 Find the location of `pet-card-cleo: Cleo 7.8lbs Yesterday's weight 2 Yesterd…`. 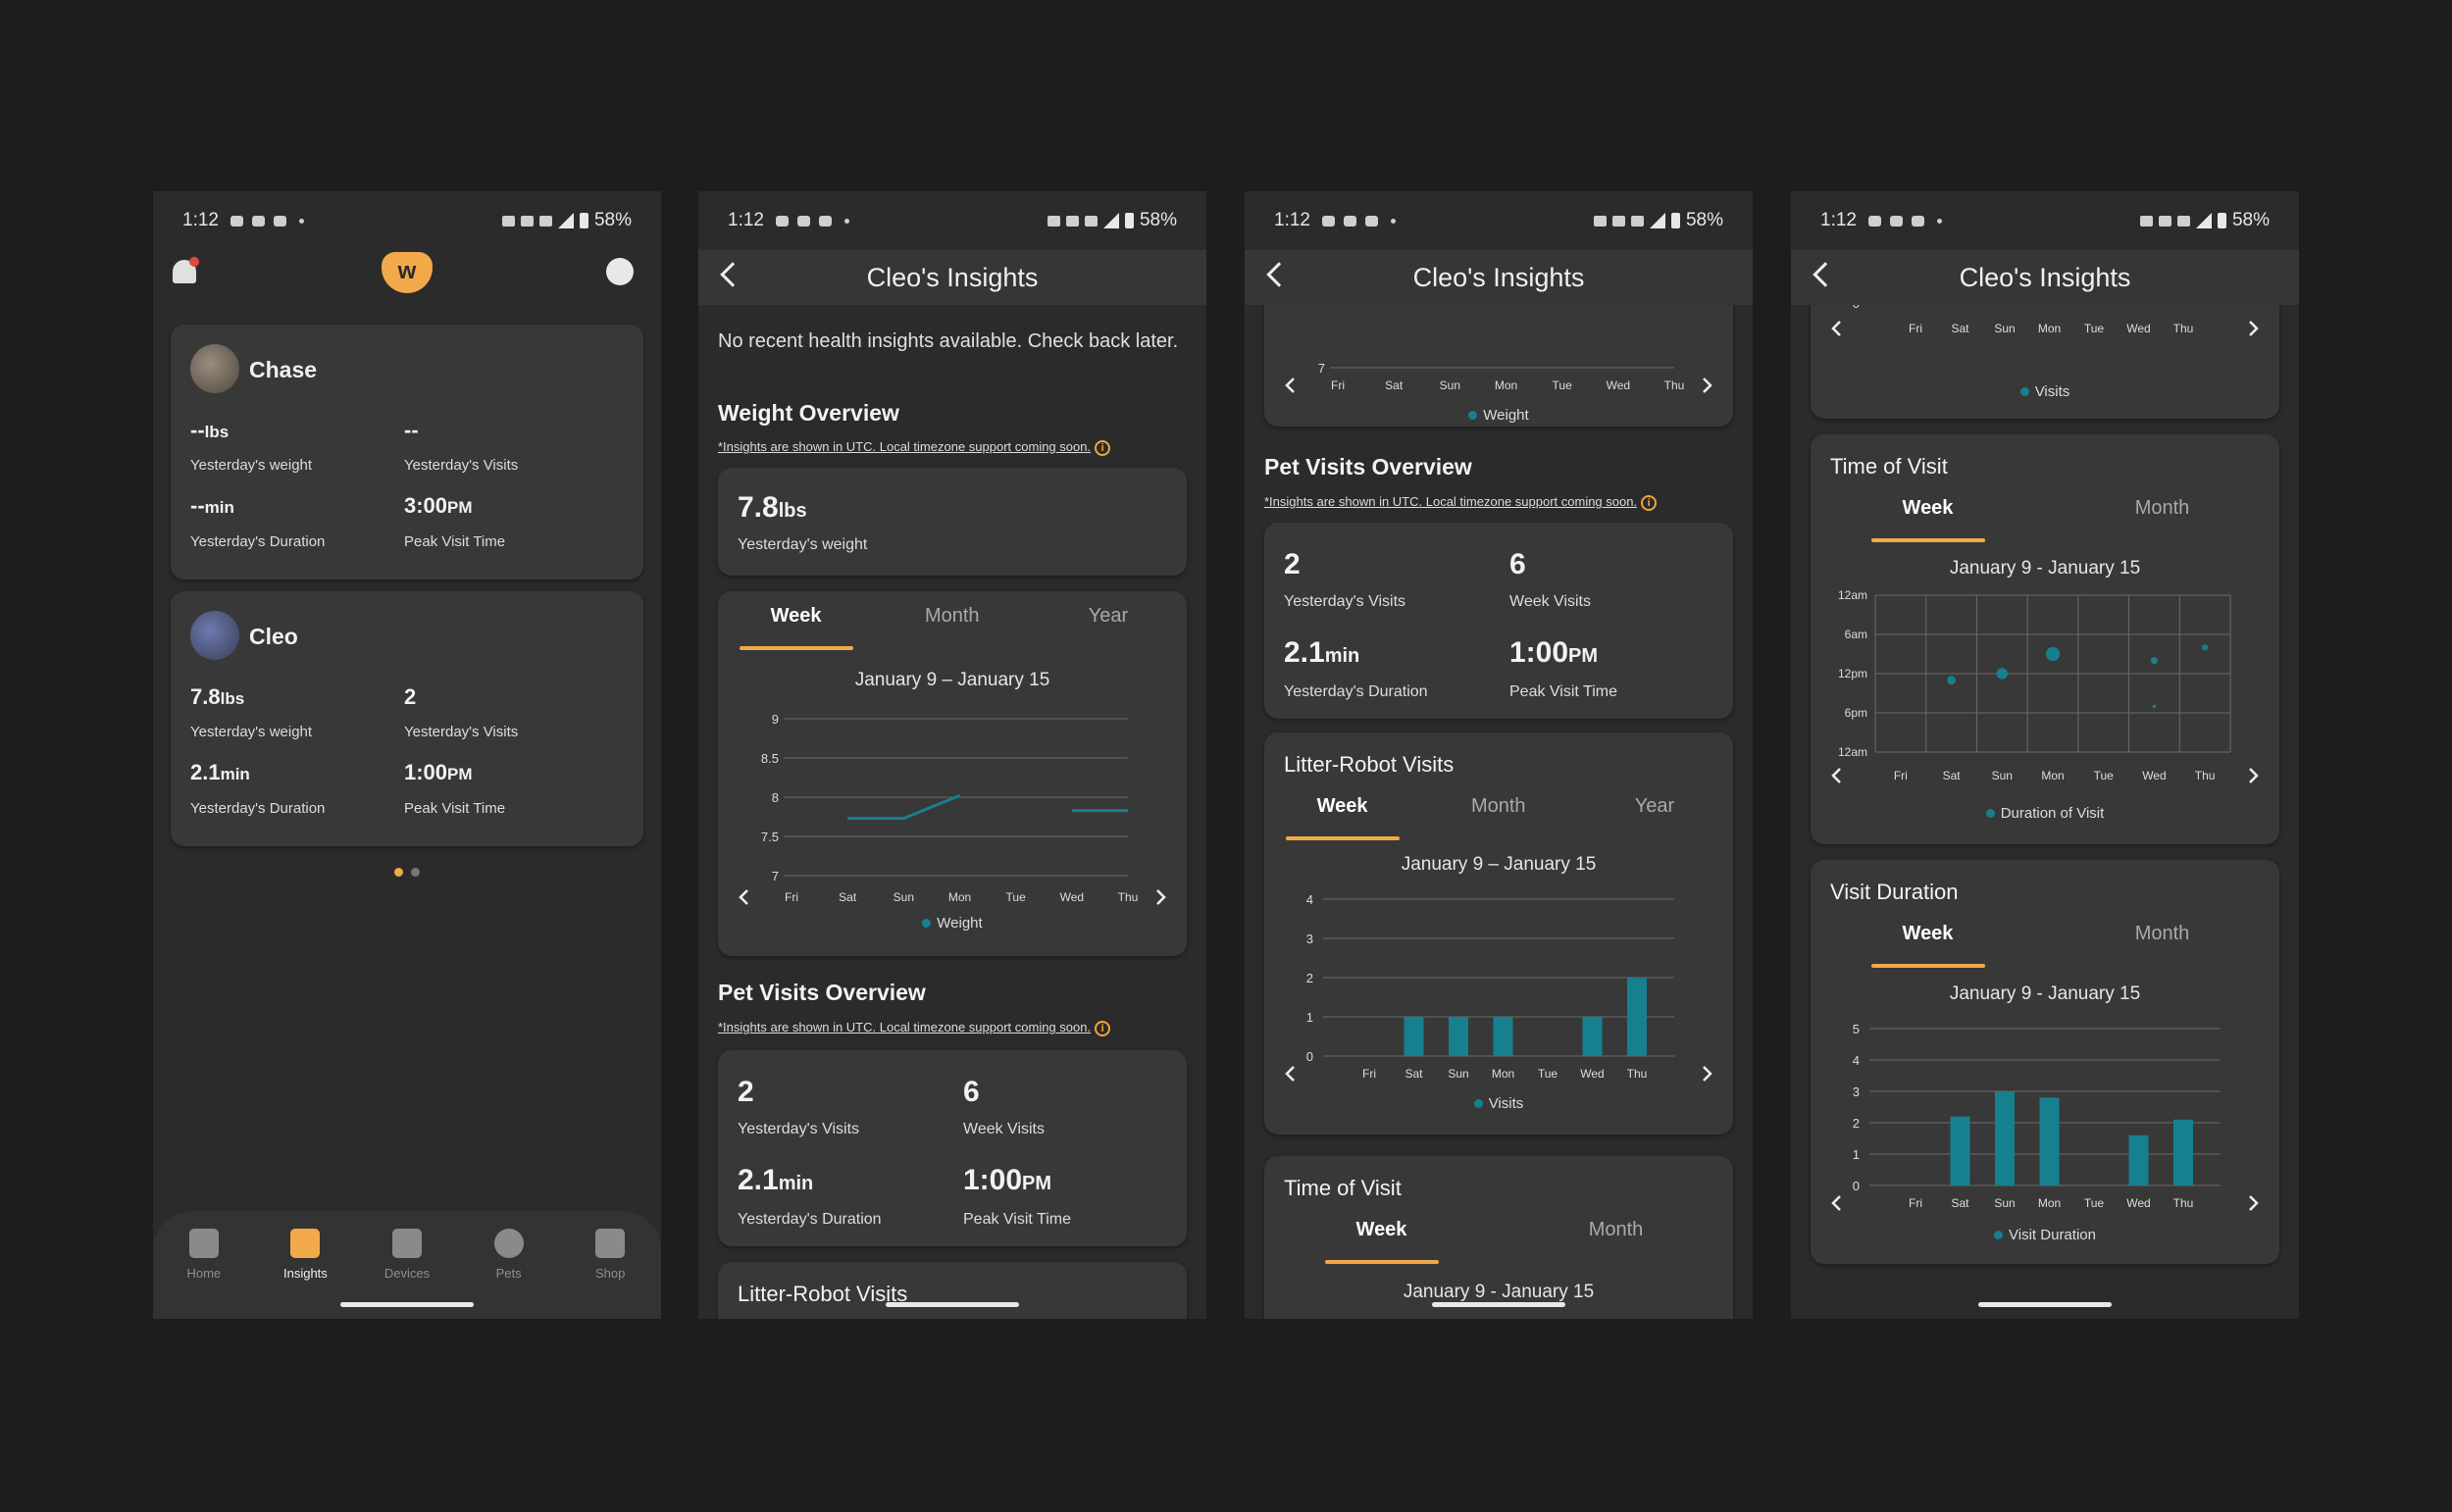

pet-card-cleo: Cleo 7.8lbs Yesterday's weight 2 Yesterd… is located at coordinates (407, 718).